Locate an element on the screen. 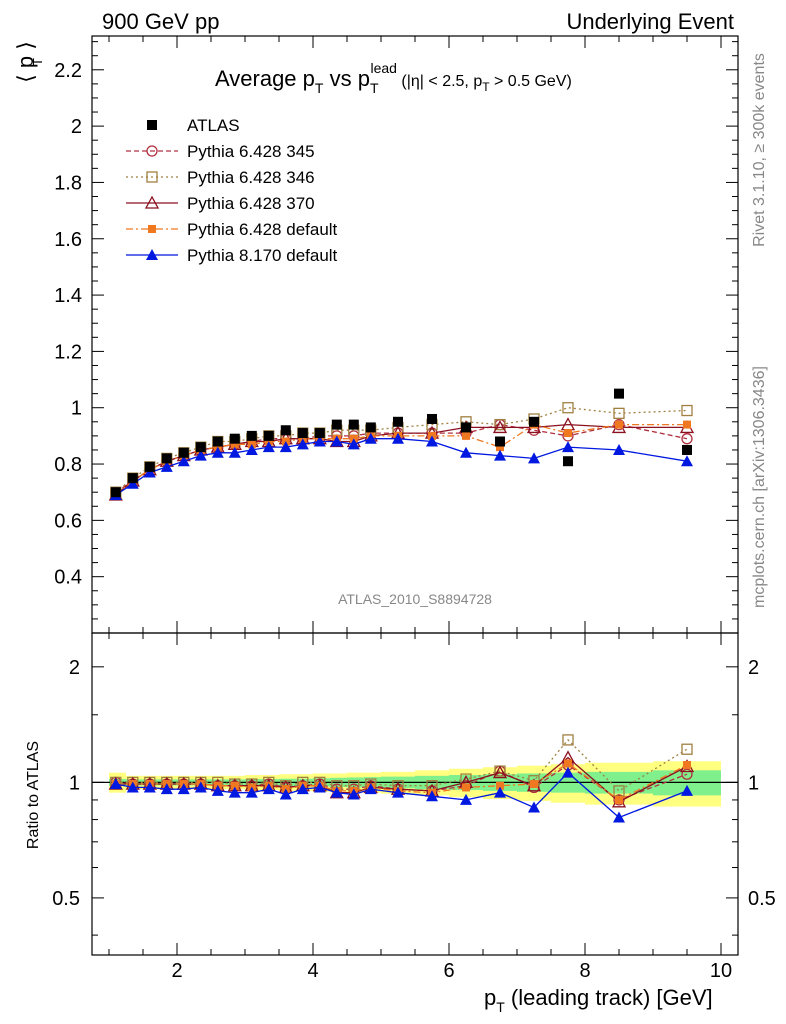 Image resolution: width=786 pixels, height=1024 pixels. ratio-y-tick-label: 2 is located at coordinates (74, 668).